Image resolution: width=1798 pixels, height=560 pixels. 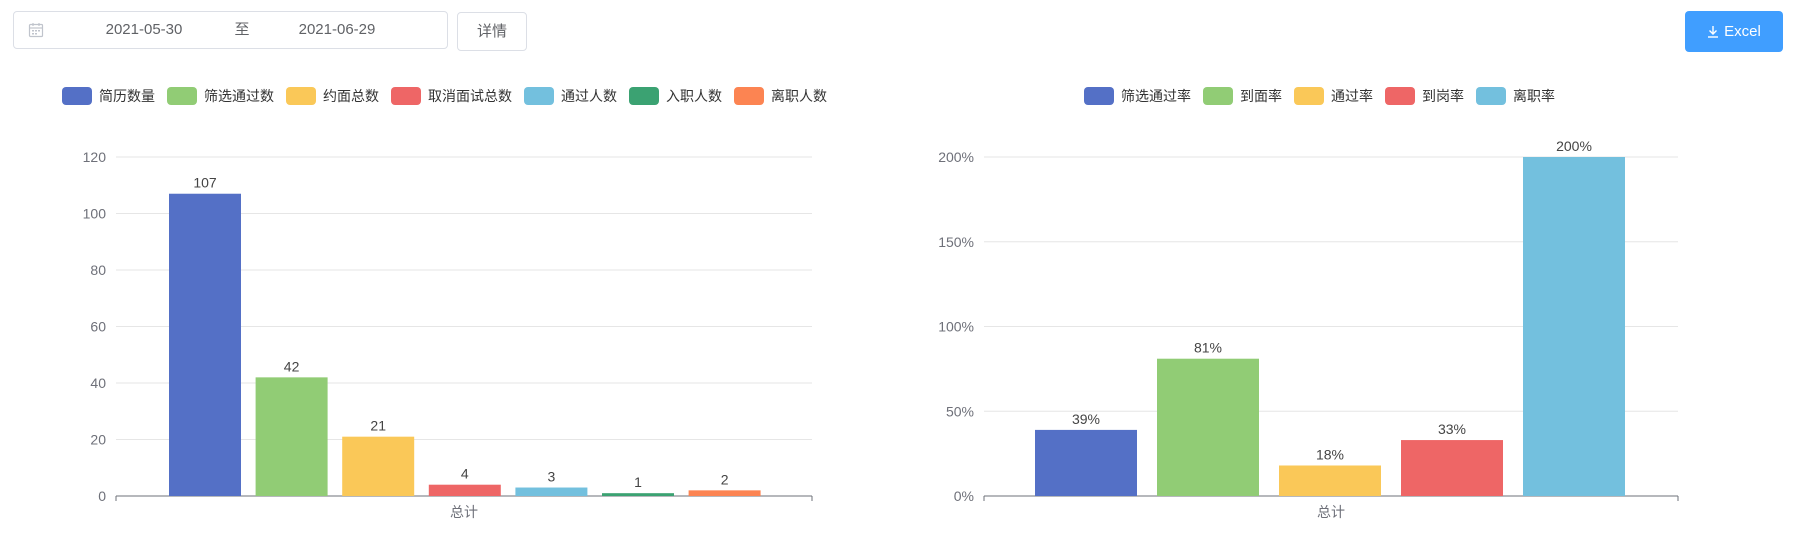 I want to click on legend-item-5: 通过人数, so click(x=570, y=96).